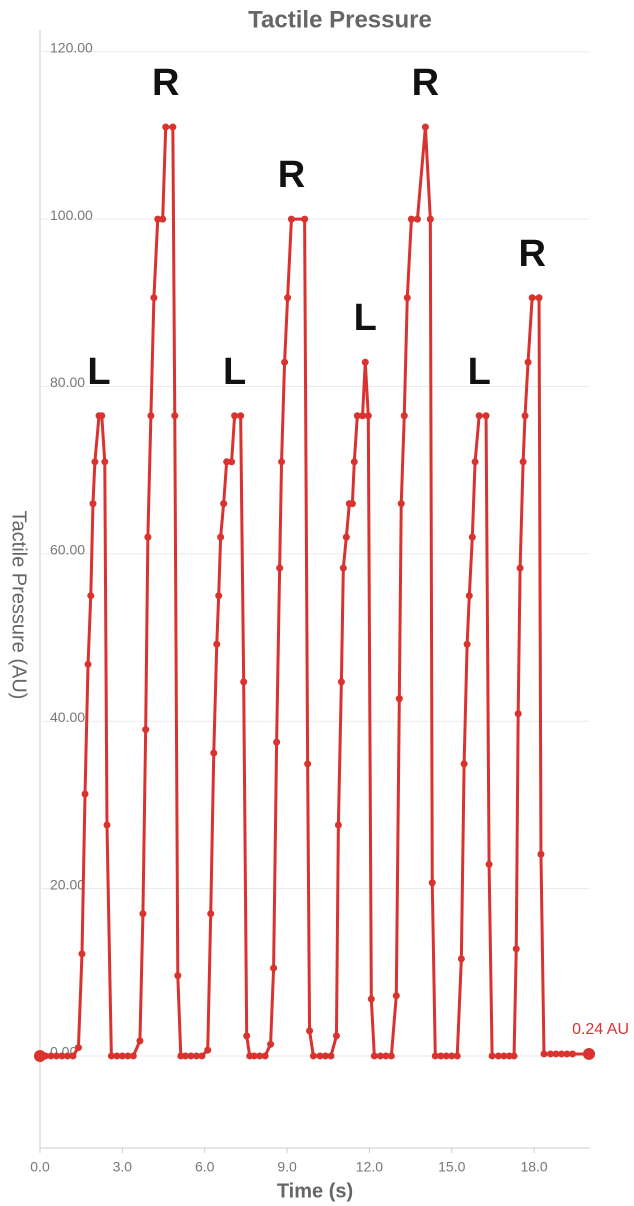 This screenshot has height=1206, width=634. What do you see at coordinates (533, 1167) in the screenshot?
I see `x-tick-label: 18.0` at bounding box center [533, 1167].